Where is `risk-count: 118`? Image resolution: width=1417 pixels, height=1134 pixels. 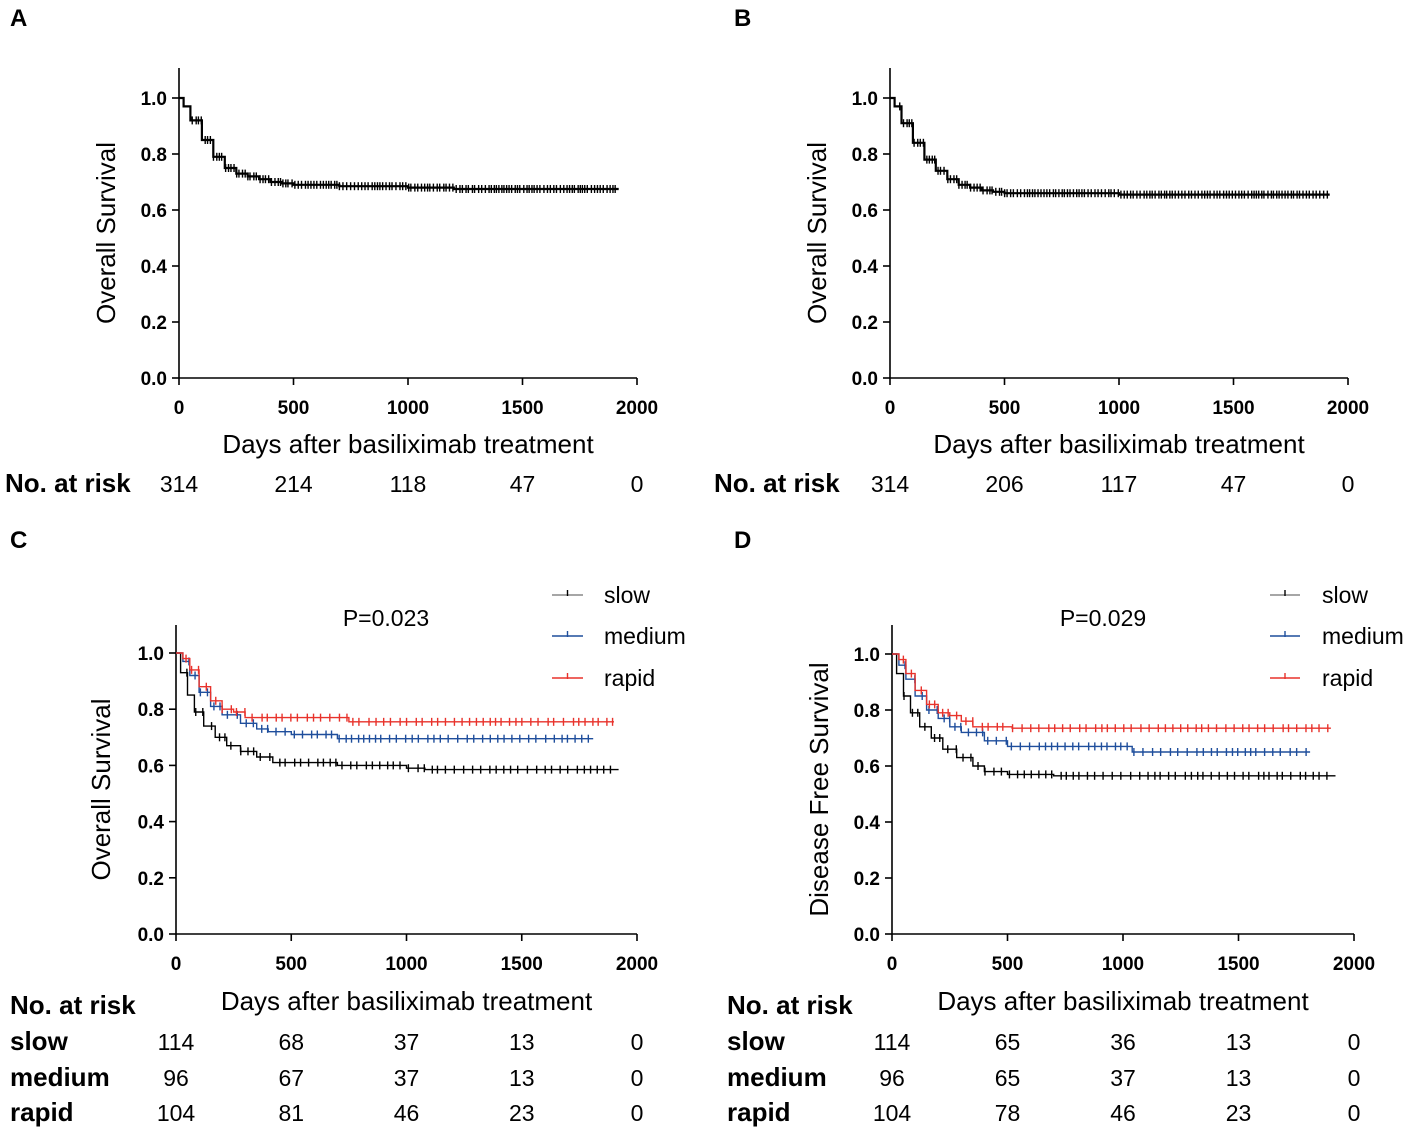
risk-count: 118 is located at coordinates (408, 484).